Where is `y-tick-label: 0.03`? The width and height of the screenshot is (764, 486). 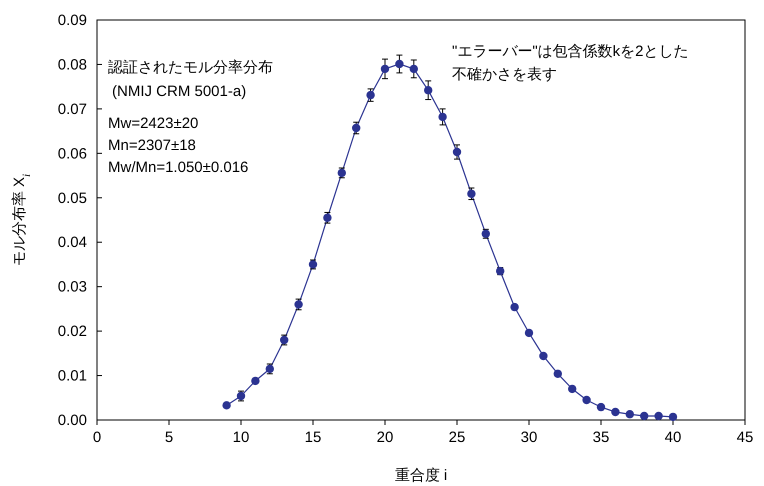
y-tick-label: 0.03 is located at coordinates (72, 287).